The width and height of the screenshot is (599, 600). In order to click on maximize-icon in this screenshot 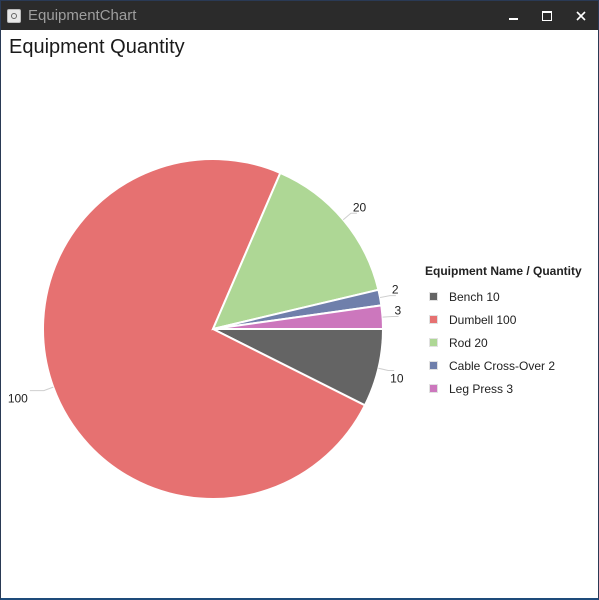, I will do `click(547, 15)`.